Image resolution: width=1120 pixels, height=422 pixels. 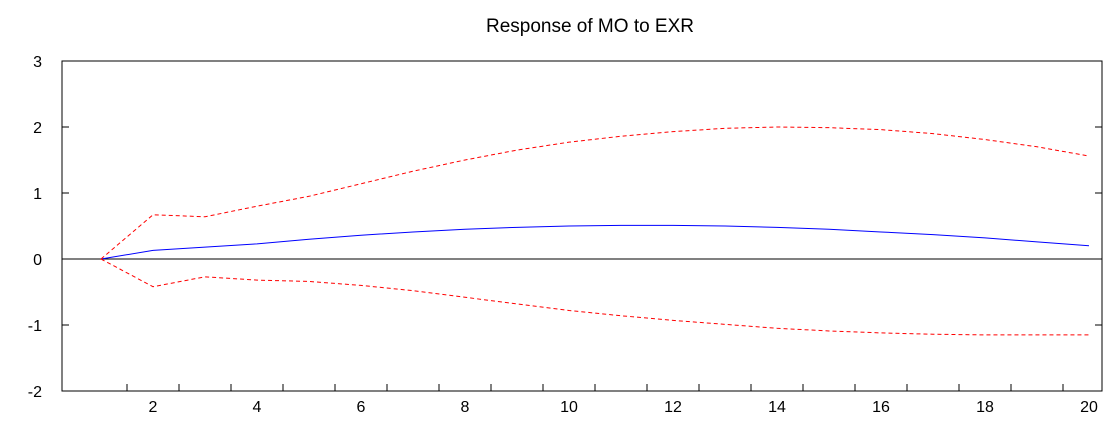 I want to click on series-line-response, so click(x=595, y=242).